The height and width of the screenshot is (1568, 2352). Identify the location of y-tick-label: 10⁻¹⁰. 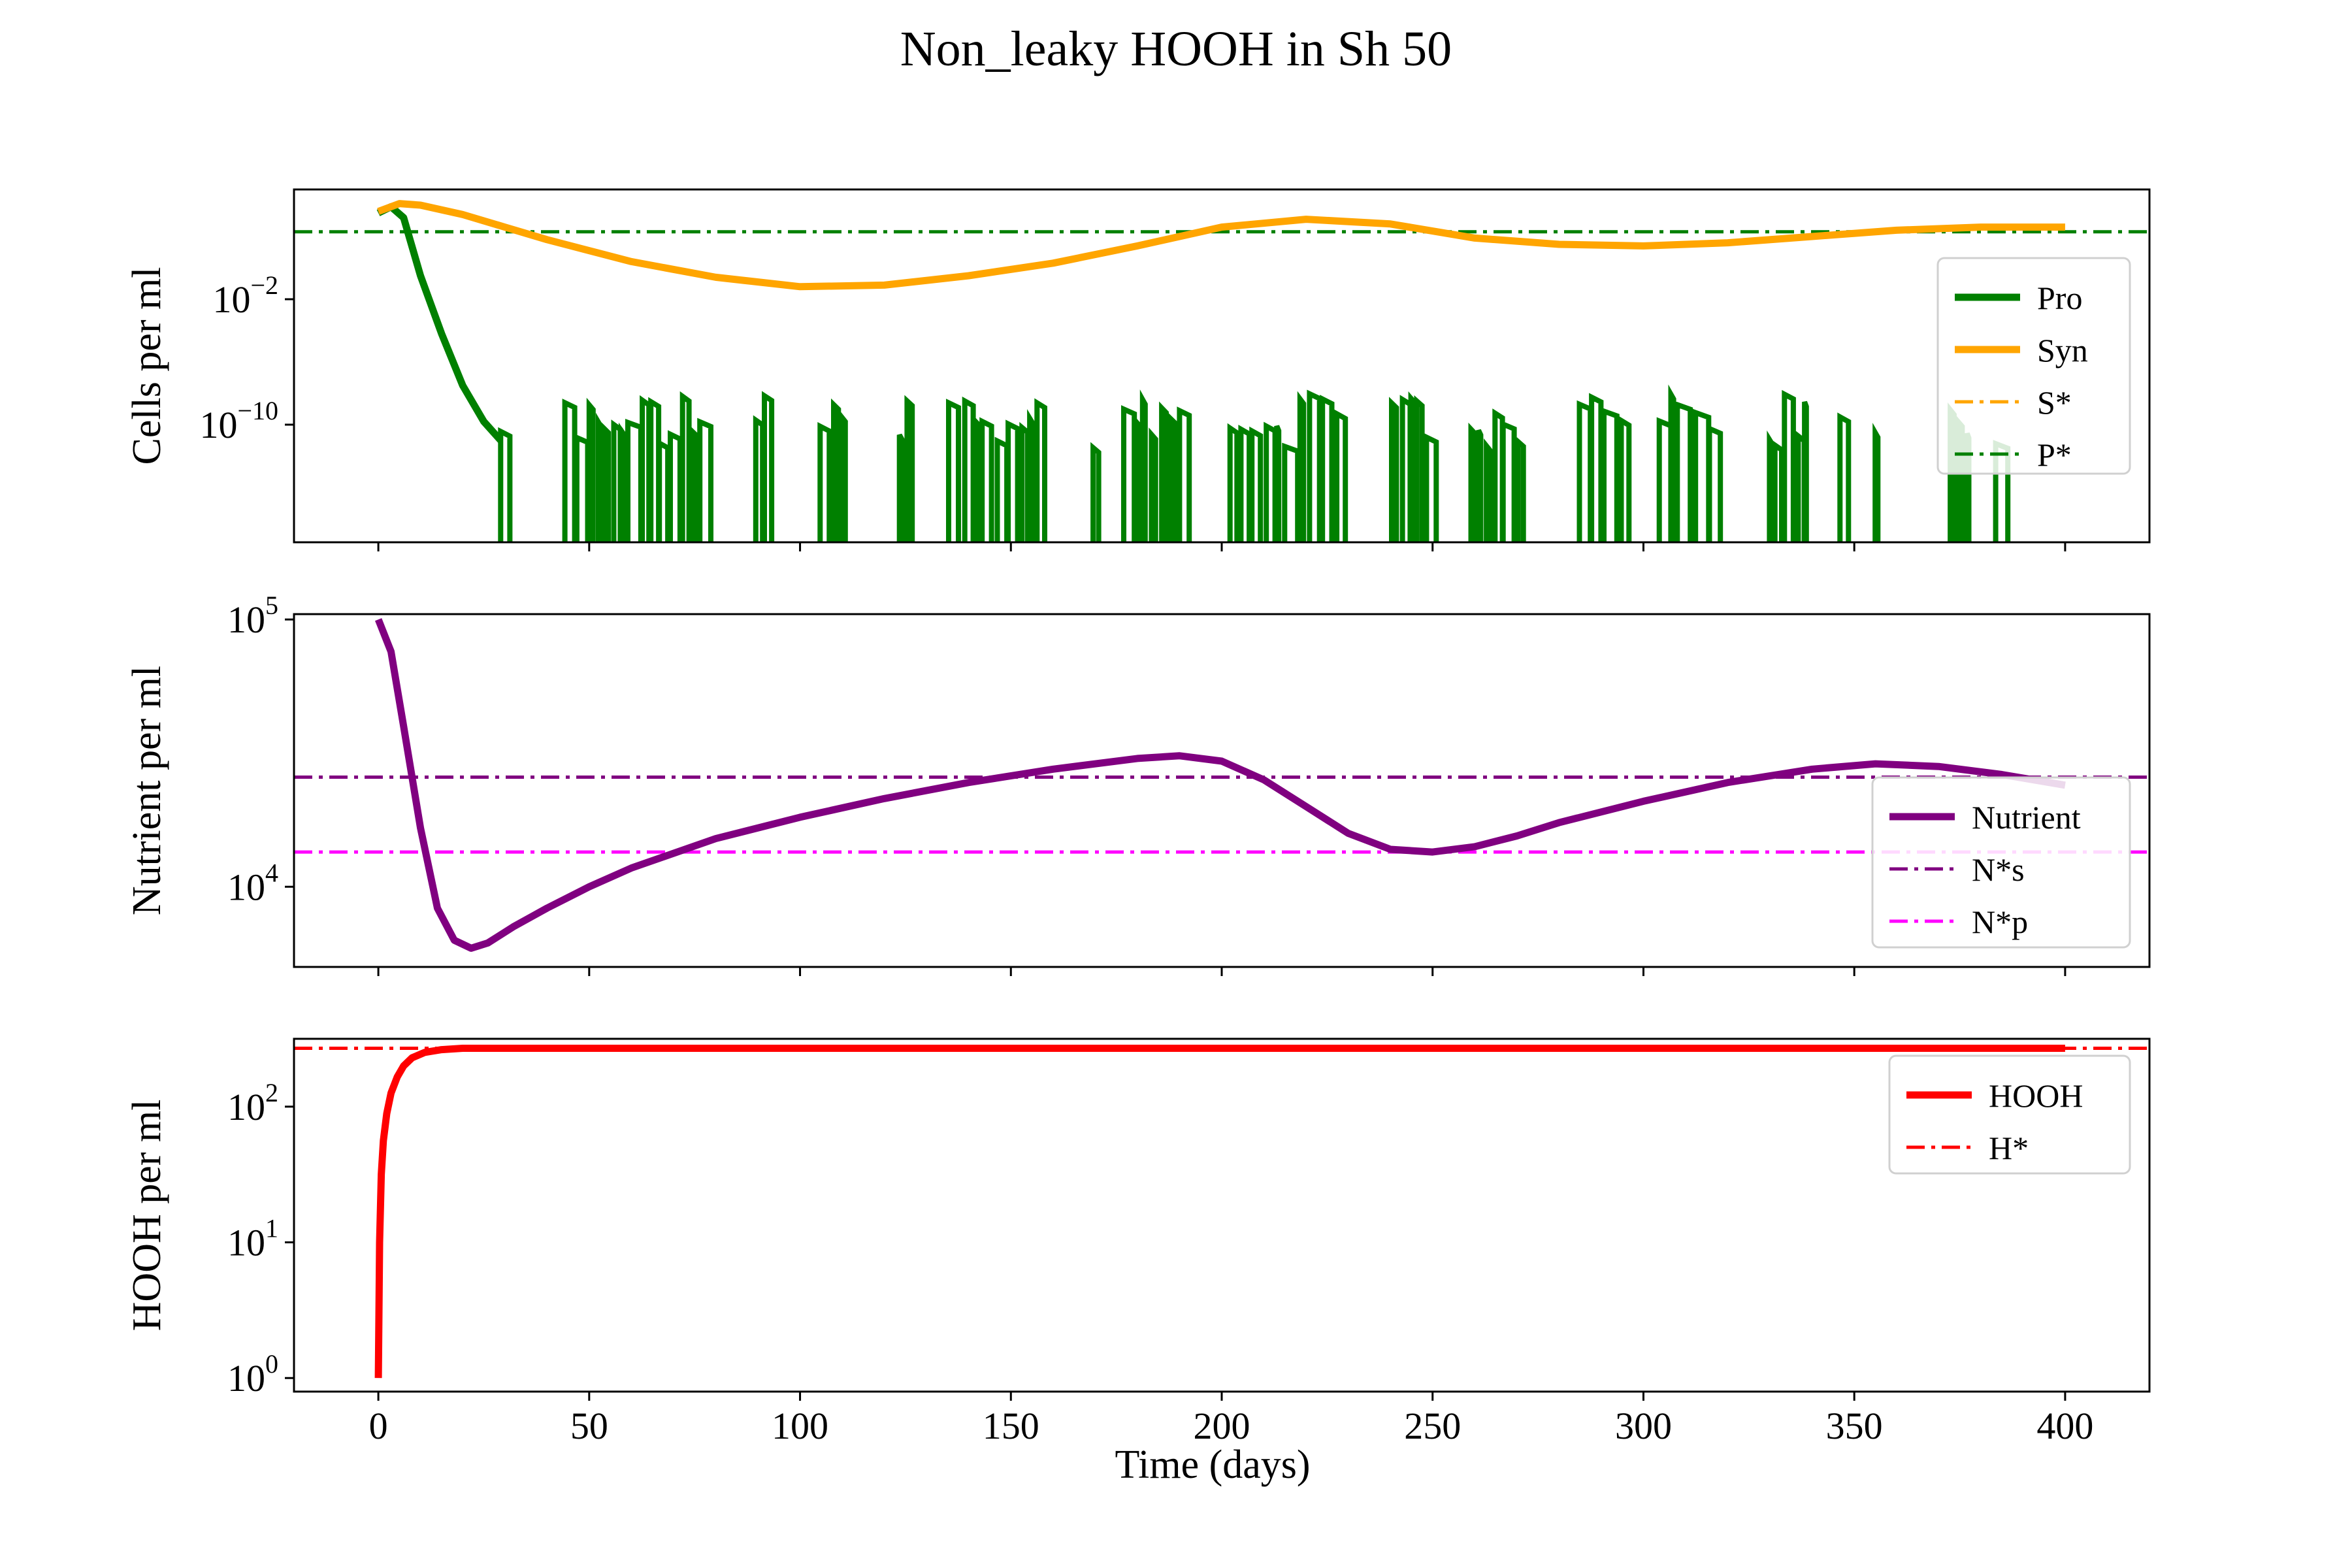
(238, 421).